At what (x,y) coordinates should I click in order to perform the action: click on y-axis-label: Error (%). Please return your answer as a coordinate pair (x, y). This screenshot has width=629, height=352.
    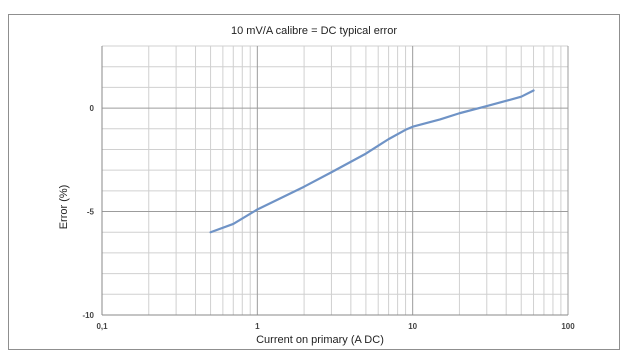
    Looking at the image, I should click on (64, 207).